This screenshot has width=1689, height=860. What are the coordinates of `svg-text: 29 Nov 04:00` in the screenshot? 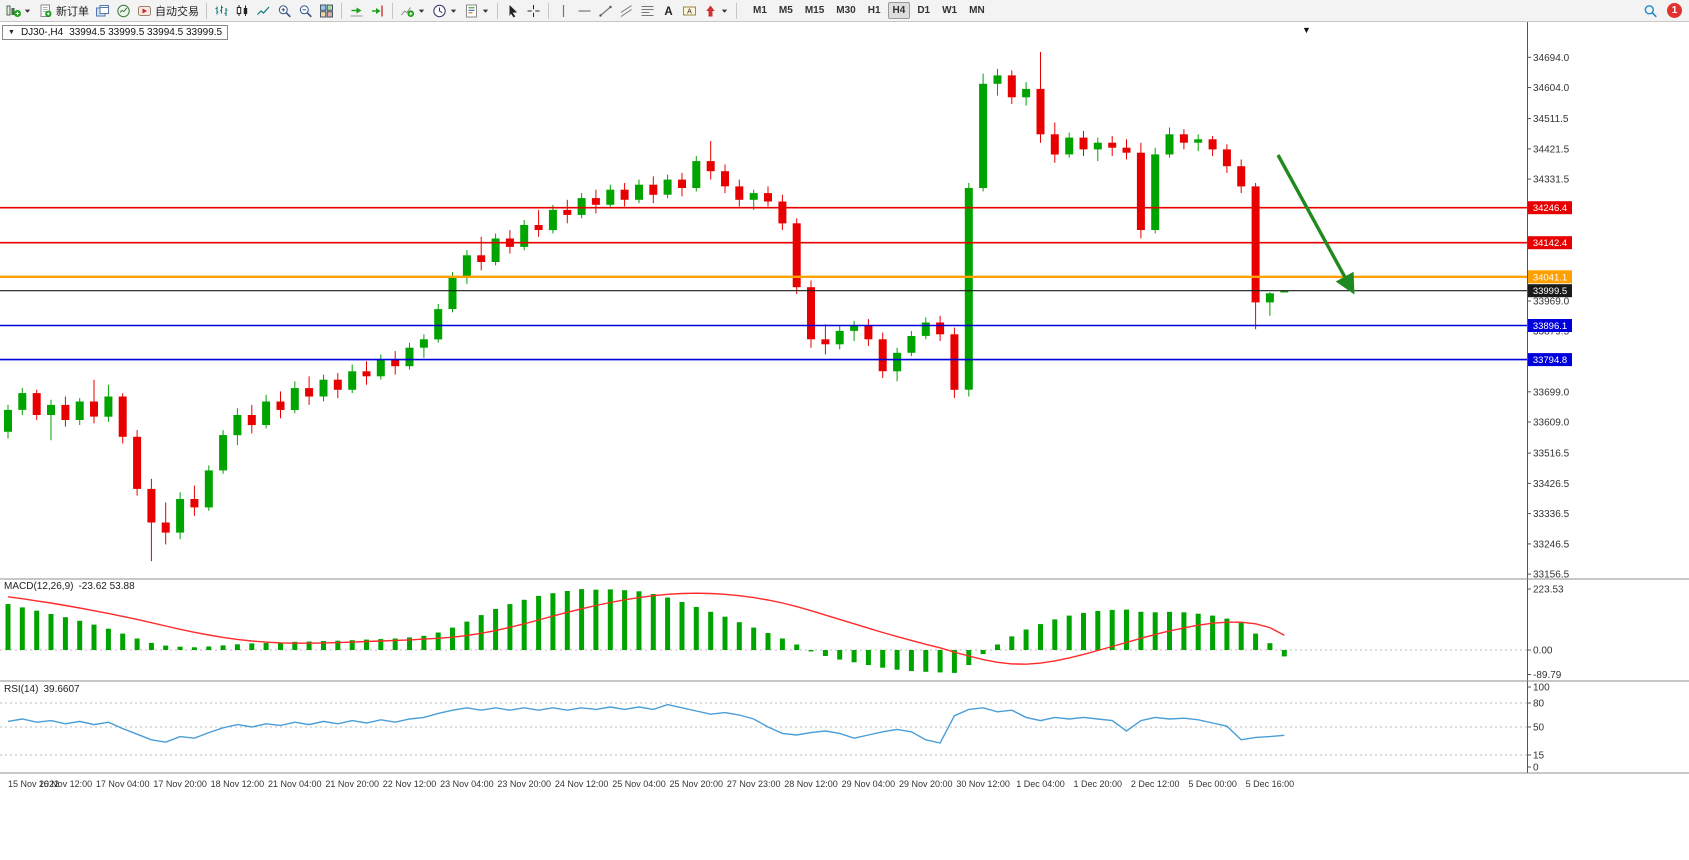 It's located at (869, 784).